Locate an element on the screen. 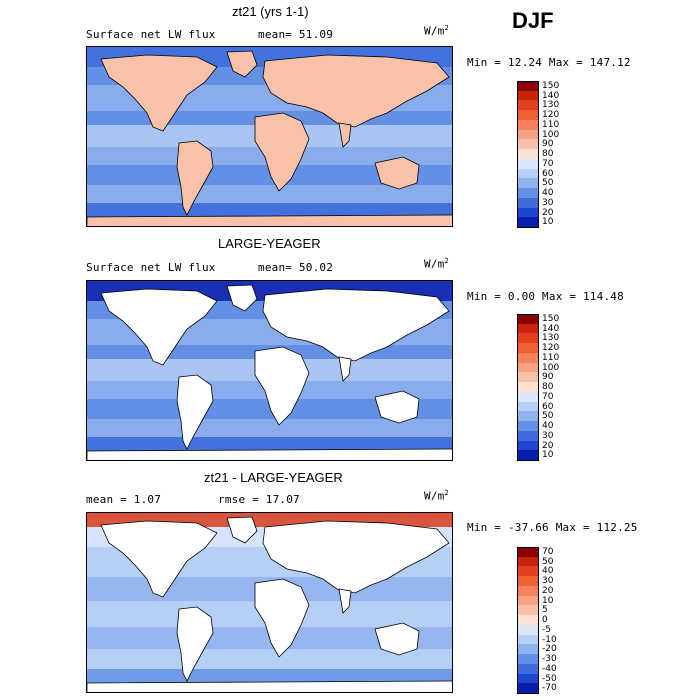 The image size is (700, 700). panel-3-map-svg is located at coordinates (269, 602).